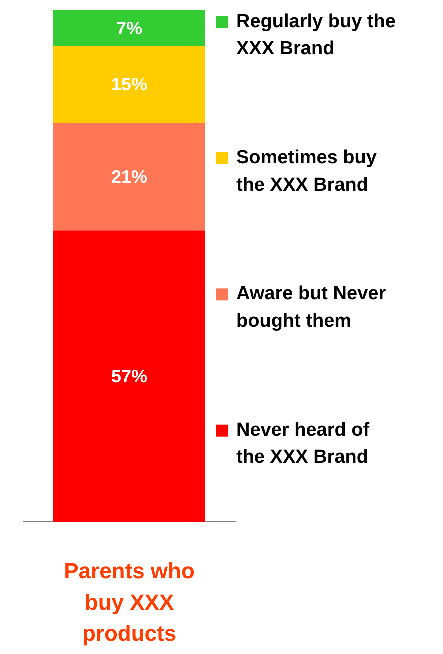 This screenshot has width=443, height=654. What do you see at coordinates (311, 308) in the screenshot?
I see `legend-label: Aware but Never bought them` at bounding box center [311, 308].